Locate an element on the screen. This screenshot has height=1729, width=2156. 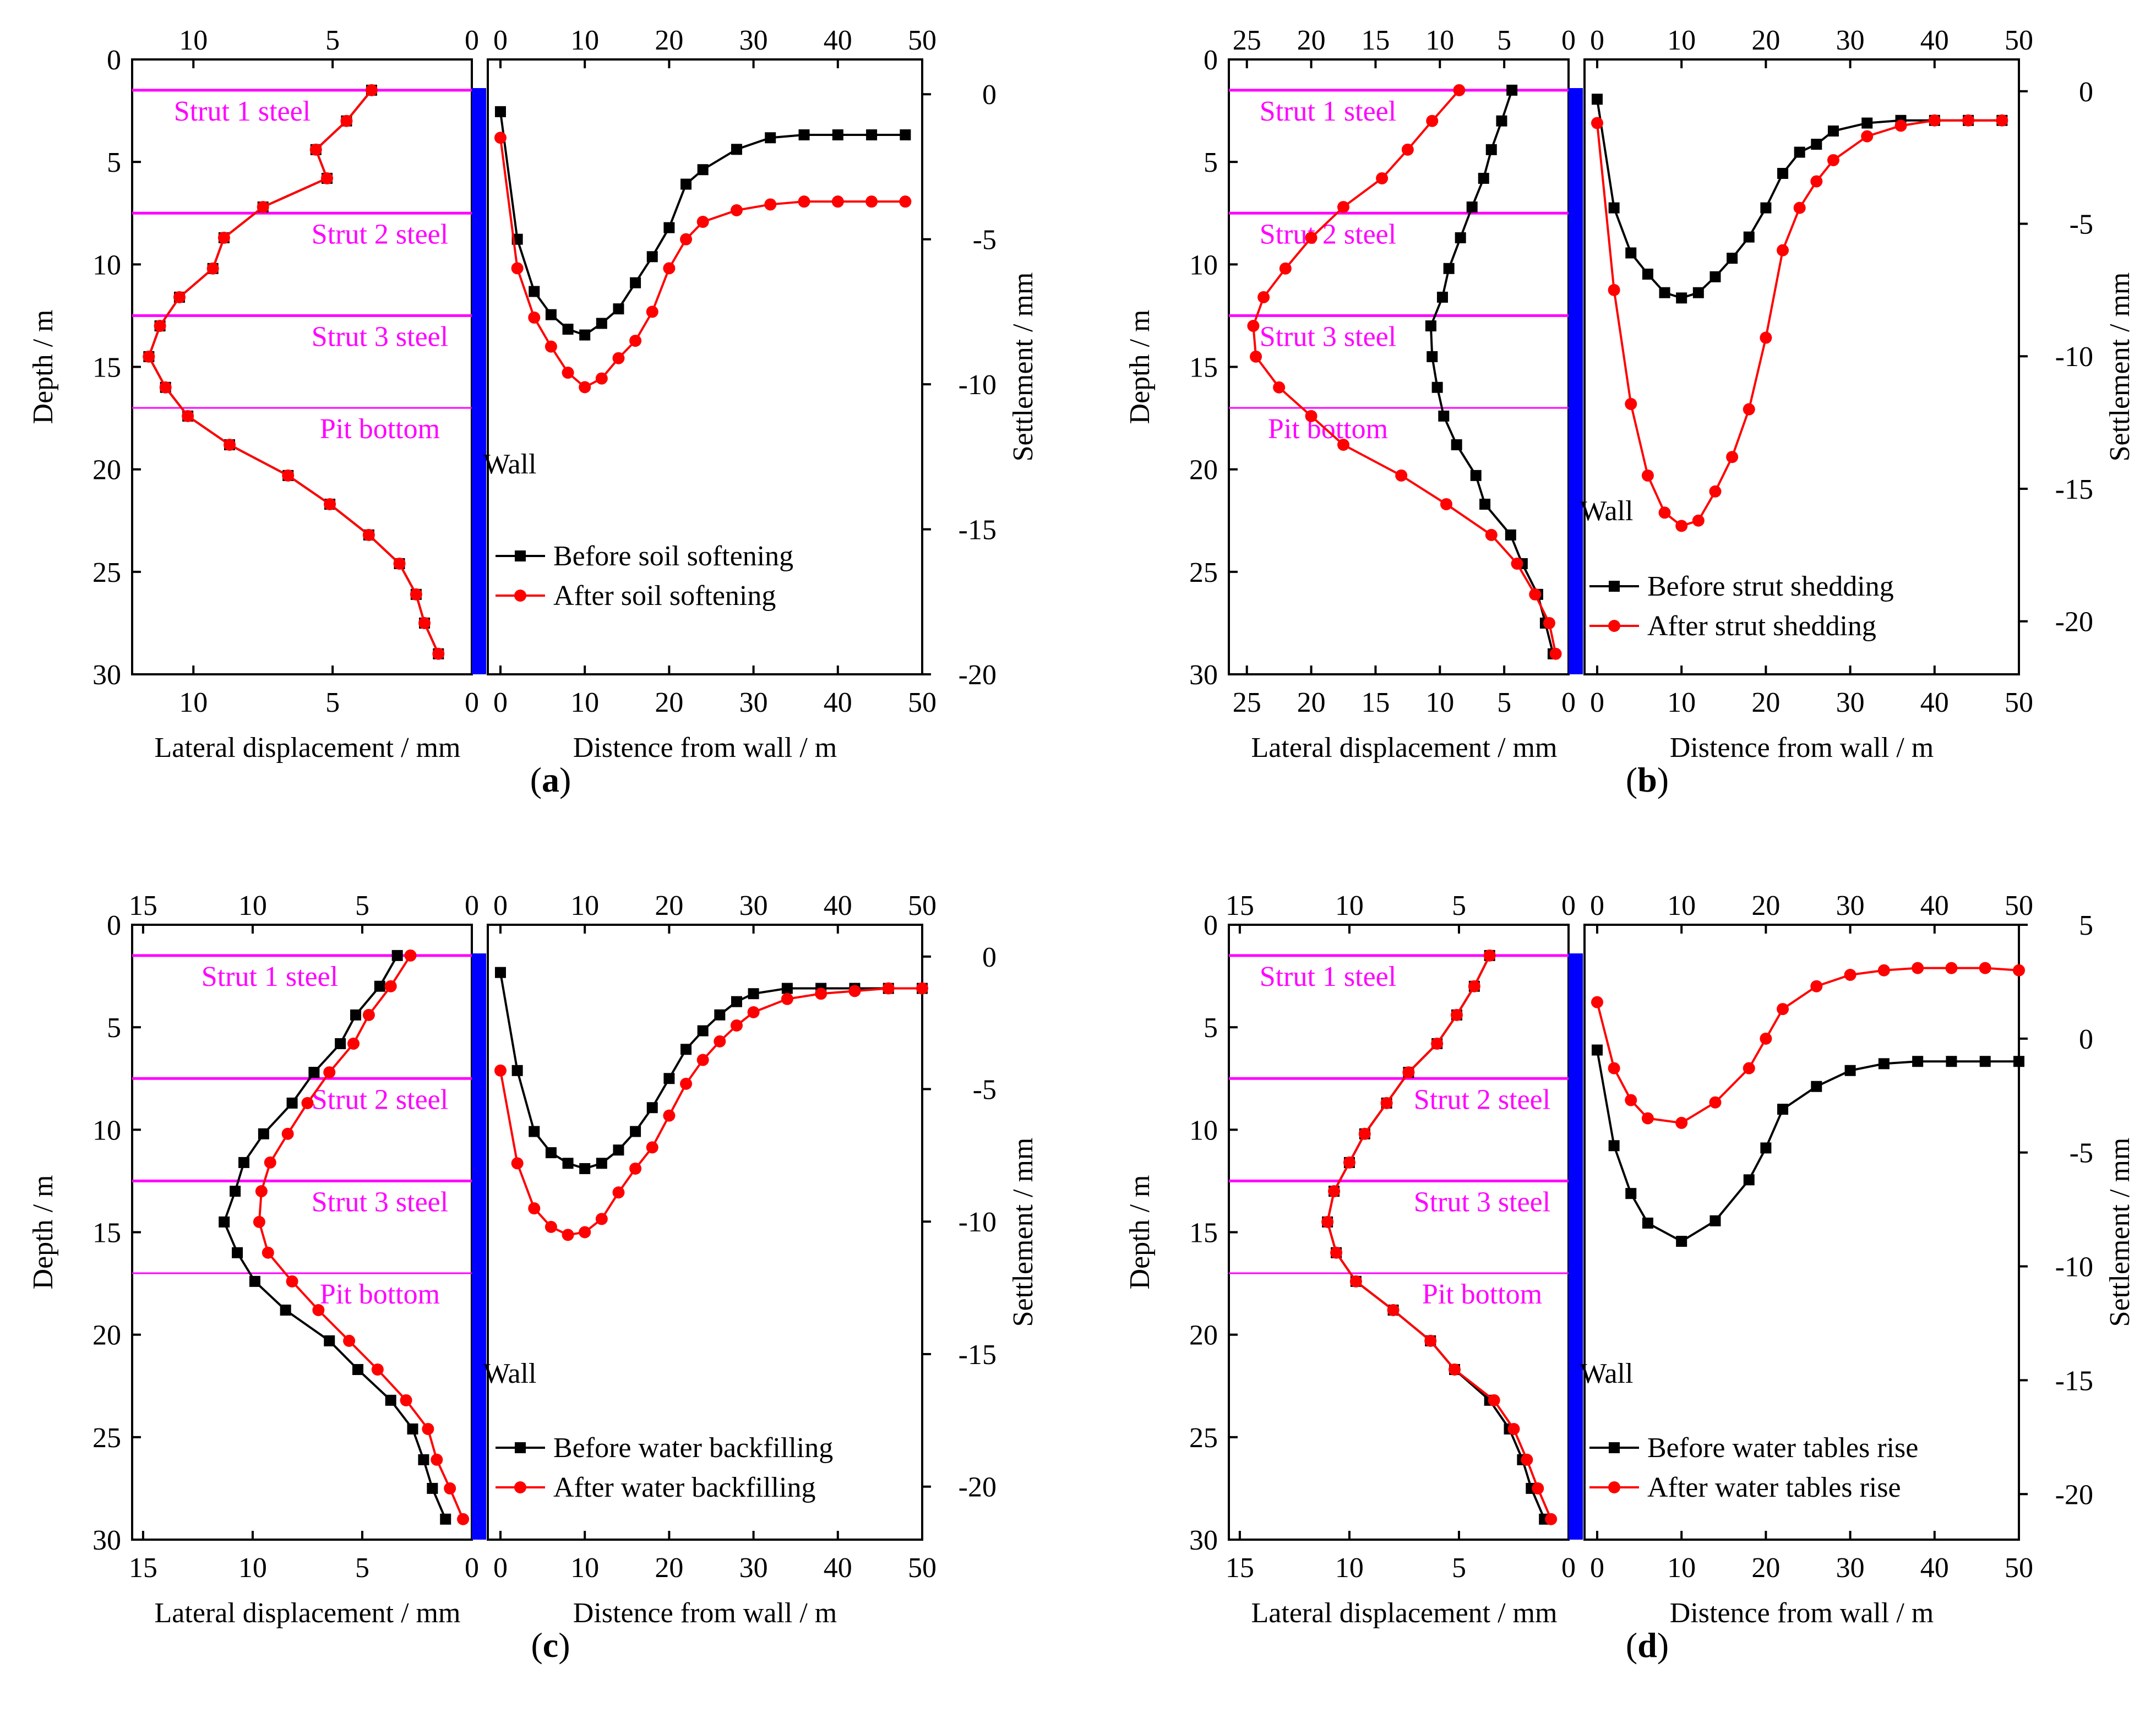
panel-caption-letter: b is located at coordinates (1647, 779).